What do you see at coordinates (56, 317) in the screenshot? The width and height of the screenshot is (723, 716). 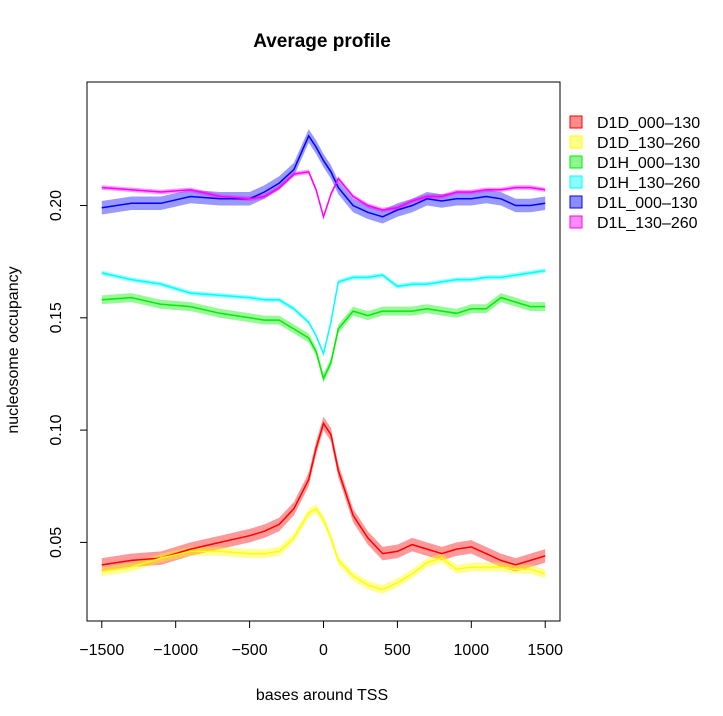 I see `y-tick-label: 0.15` at bounding box center [56, 317].